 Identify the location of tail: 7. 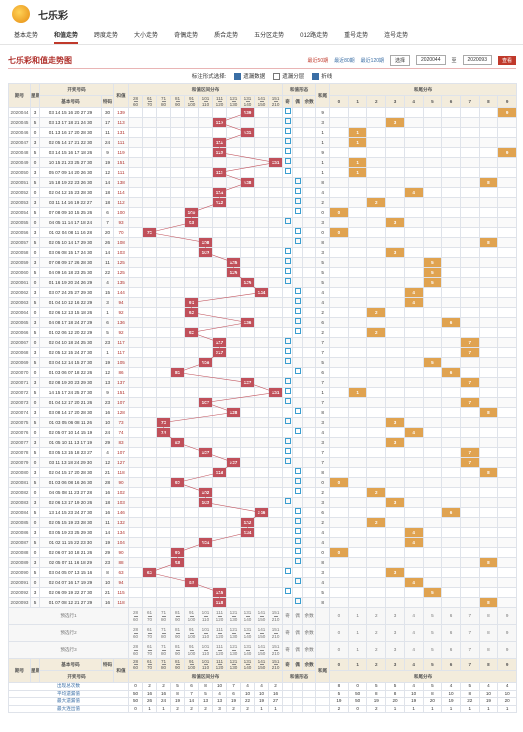
(323, 342).